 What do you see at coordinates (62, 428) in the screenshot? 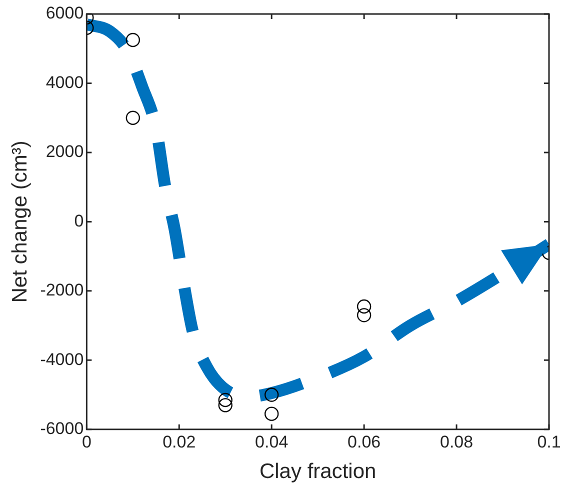
I see `y-tick-label: -6000` at bounding box center [62, 428].